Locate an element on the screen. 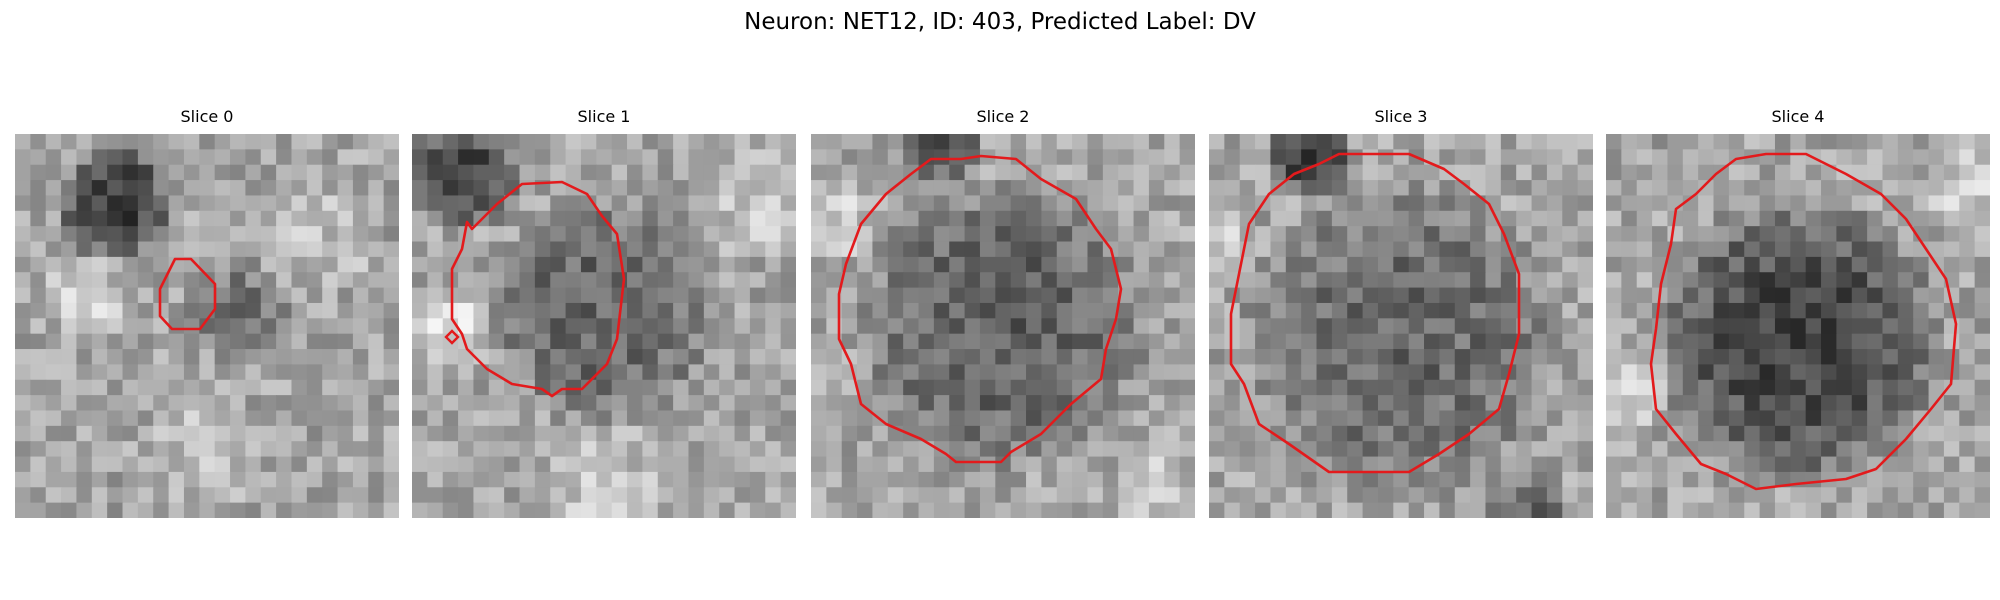 This screenshot has height=600, width=2000. slice-title: Slice 4 is located at coordinates (1798, 116).